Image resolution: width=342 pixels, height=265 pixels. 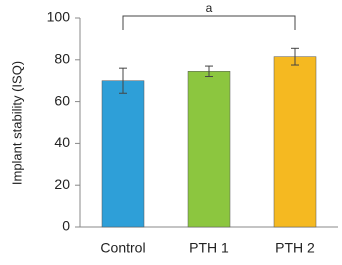 I want to click on significance-bracket, so click(x=209, y=22).